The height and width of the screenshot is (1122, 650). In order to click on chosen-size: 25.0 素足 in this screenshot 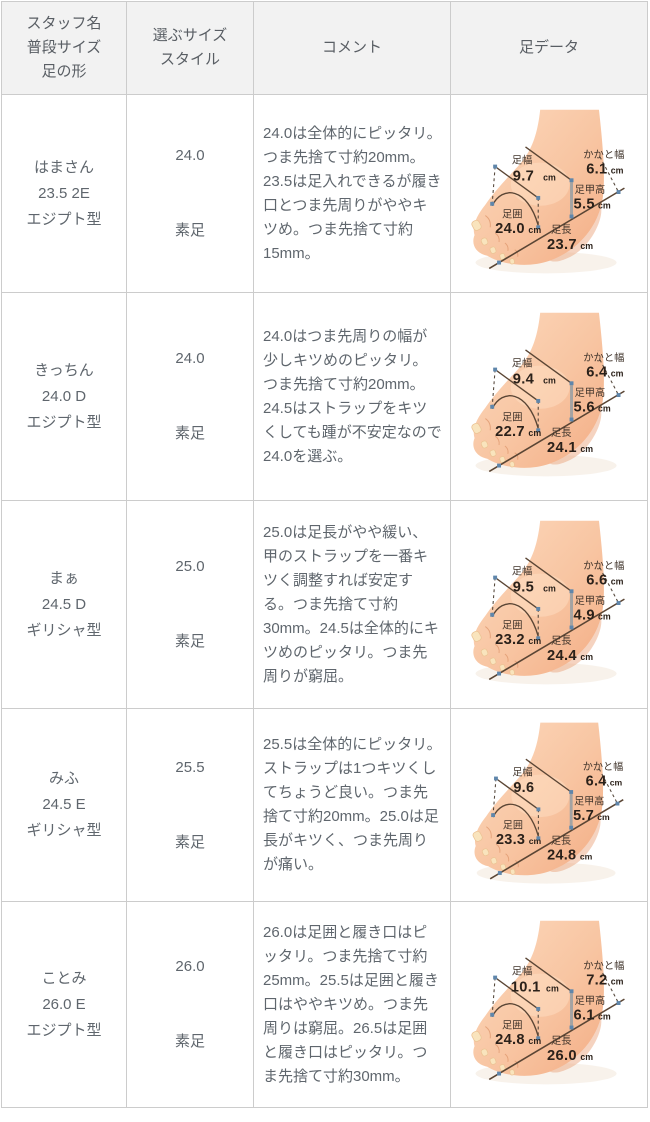, I will do `click(190, 604)`.